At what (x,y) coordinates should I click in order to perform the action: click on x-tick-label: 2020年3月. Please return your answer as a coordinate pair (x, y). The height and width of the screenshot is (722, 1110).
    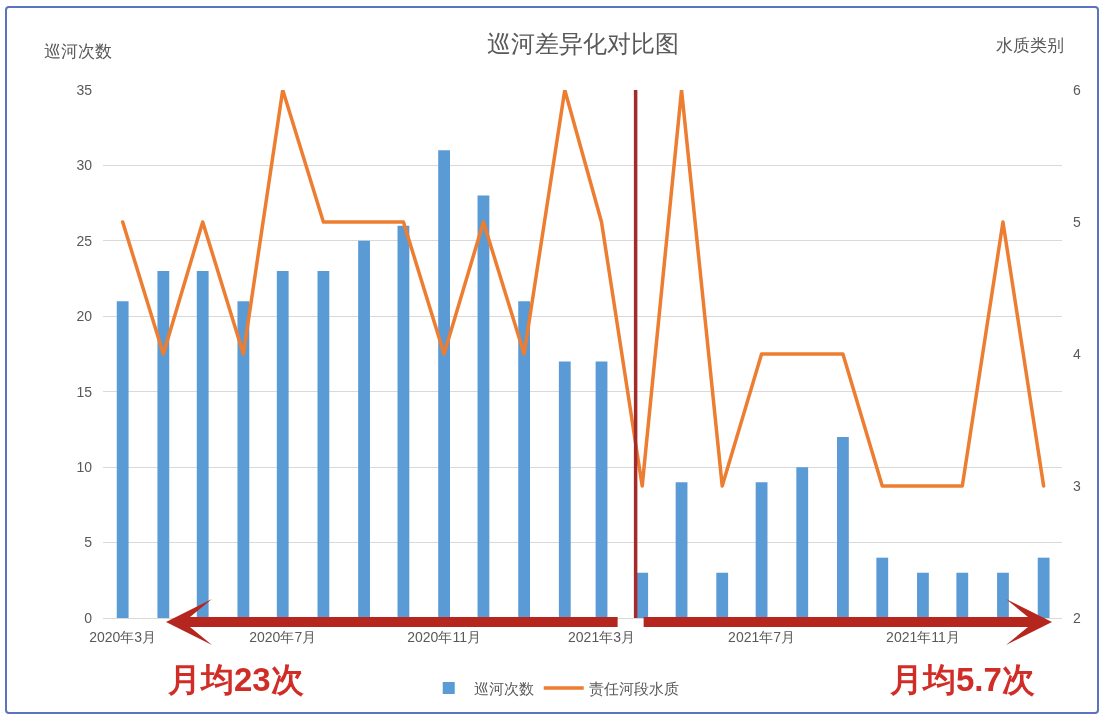
    Looking at the image, I should click on (123, 636).